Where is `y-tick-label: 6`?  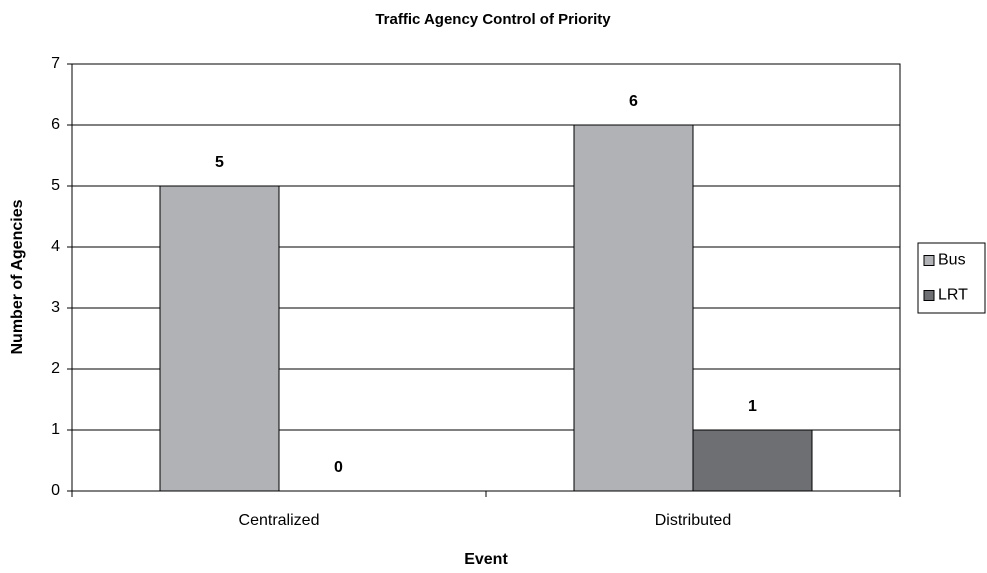
y-tick-label: 6 is located at coordinates (55, 124).